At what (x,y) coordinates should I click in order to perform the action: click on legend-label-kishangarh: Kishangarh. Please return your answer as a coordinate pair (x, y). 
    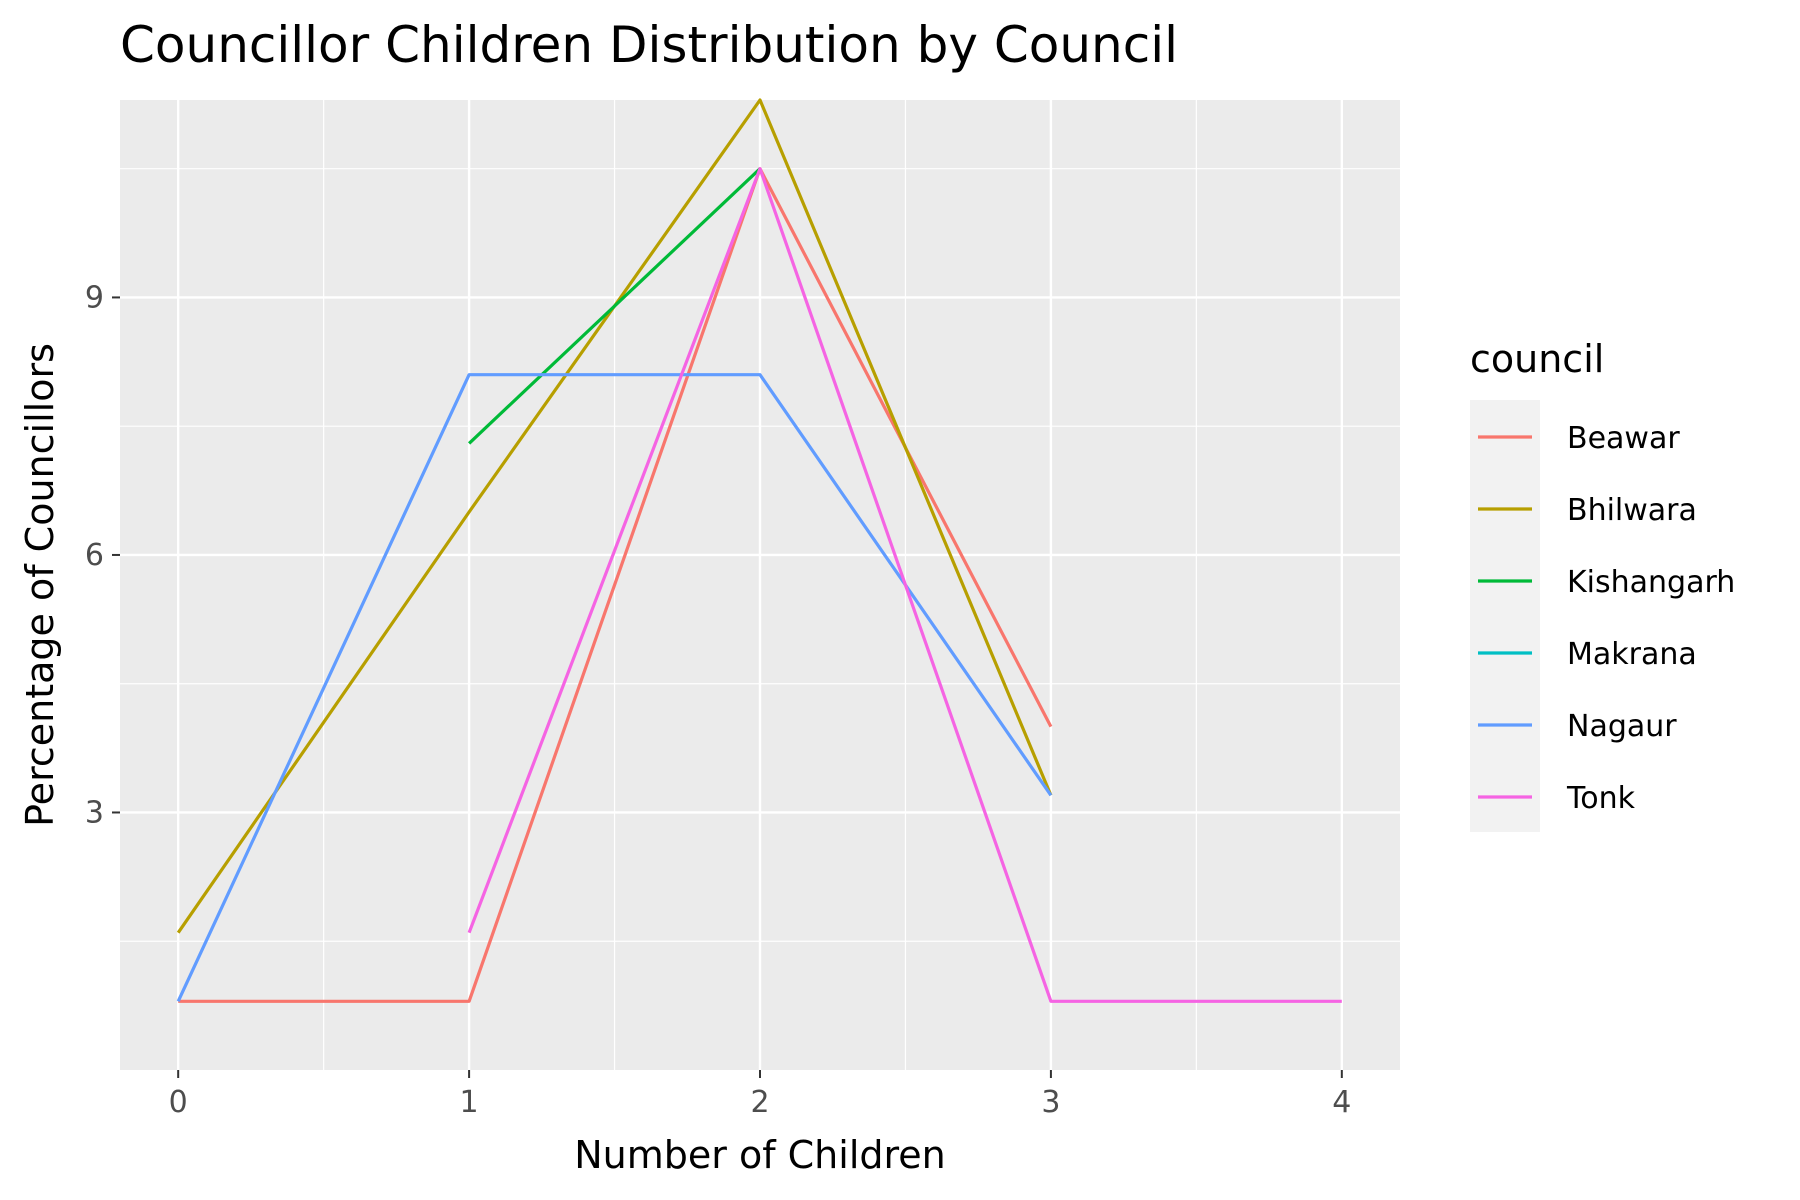
    Looking at the image, I should click on (1651, 582).